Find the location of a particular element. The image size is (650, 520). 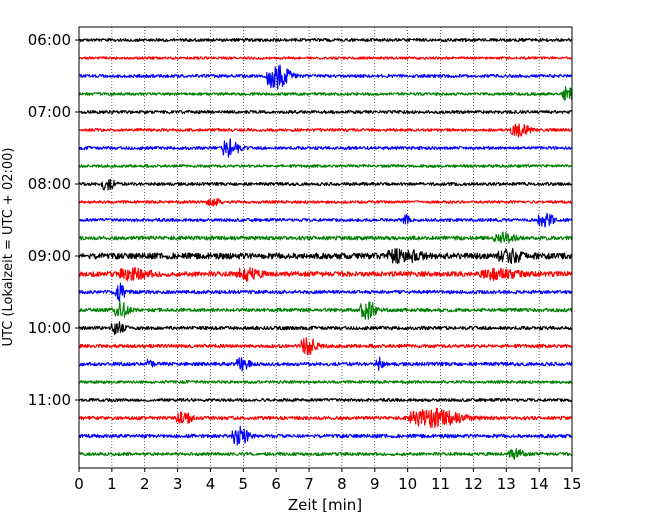

y-axis-ticks: 06:00 07:00 08:00 09:00 10:00 11:00 is located at coordinates (53, 220).